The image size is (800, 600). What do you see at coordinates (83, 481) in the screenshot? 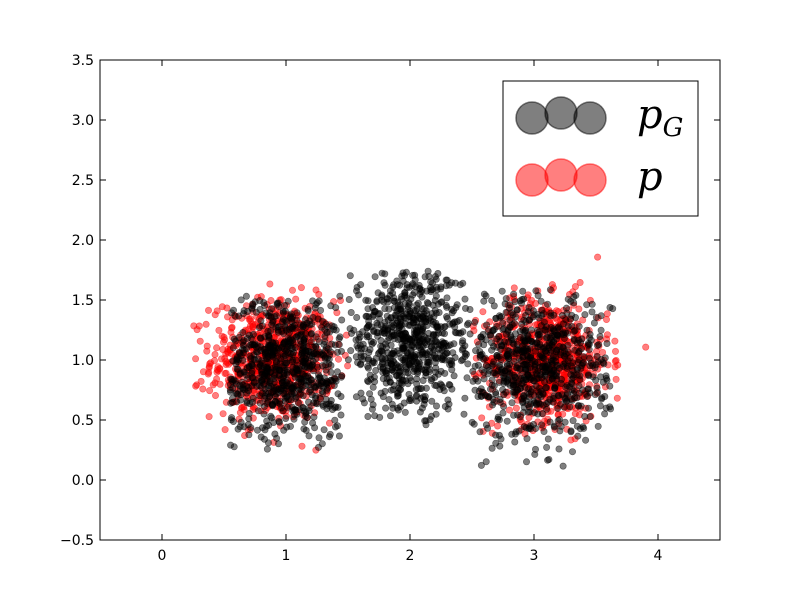
I see `y-tick-label: 0.0` at bounding box center [83, 481].